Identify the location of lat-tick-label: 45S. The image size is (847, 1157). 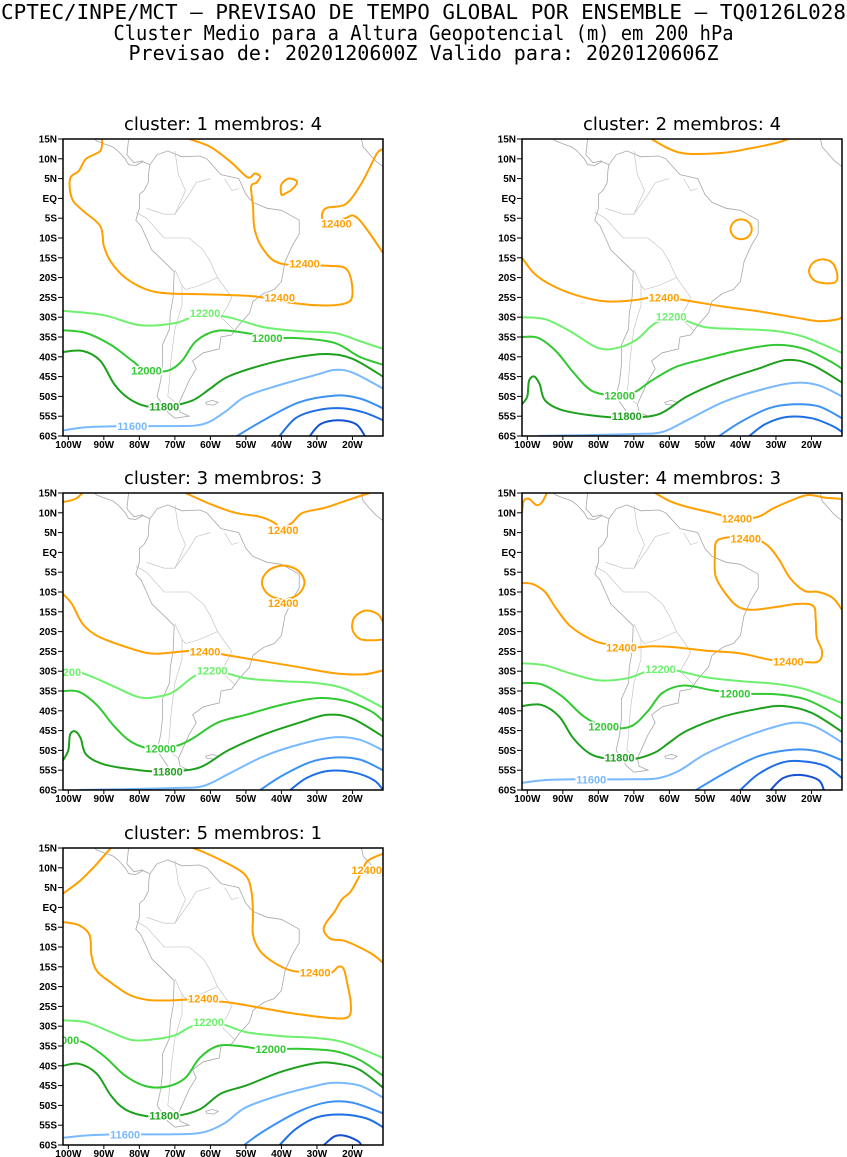
(48, 377).